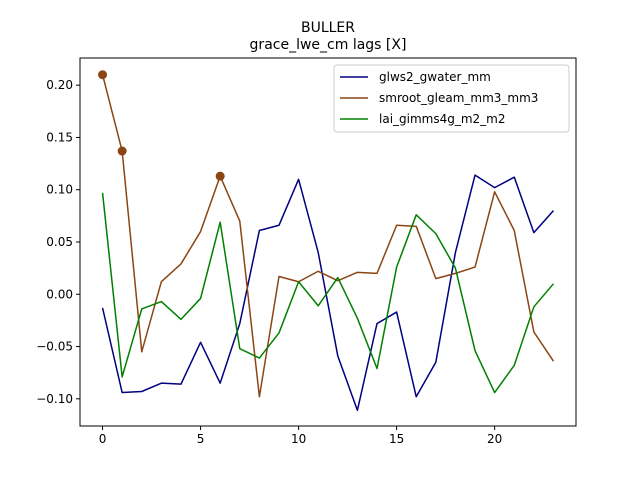 Image resolution: width=640 pixels, height=480 pixels. Describe the element at coordinates (59, 190) in the screenshot. I see `y-tick-label-4: 0.10` at that location.